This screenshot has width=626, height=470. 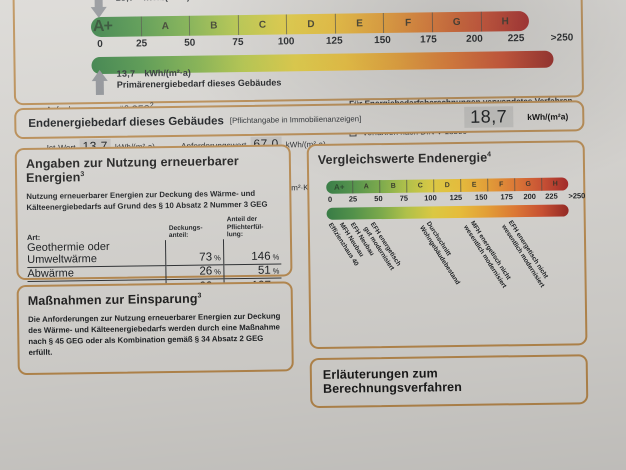 What do you see at coordinates (394, 186) in the screenshot?
I see `cmp-class-seg-b: B` at bounding box center [394, 186].